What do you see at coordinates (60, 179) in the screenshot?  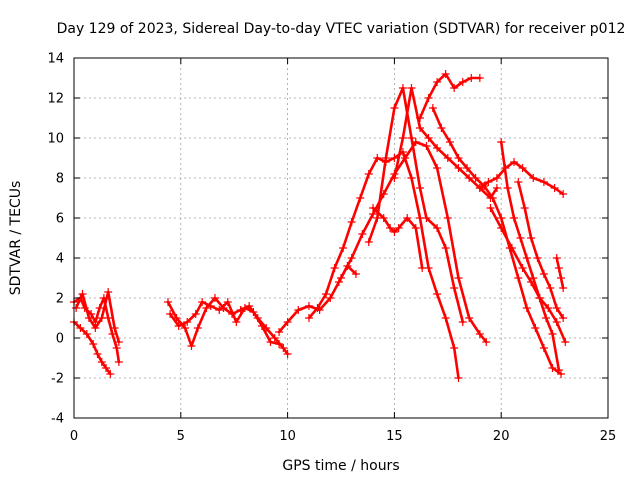 I see `y-tick-label: 8` at bounding box center [60, 179].